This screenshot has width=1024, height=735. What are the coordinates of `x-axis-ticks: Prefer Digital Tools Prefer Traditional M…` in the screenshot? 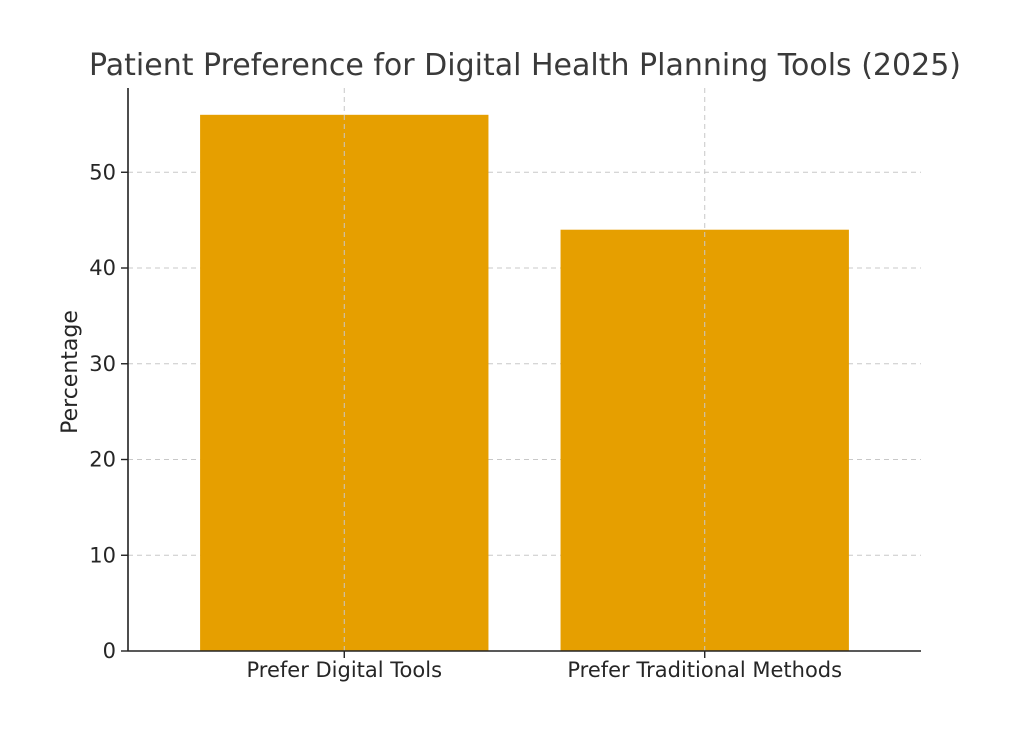 It's located at (544, 666).